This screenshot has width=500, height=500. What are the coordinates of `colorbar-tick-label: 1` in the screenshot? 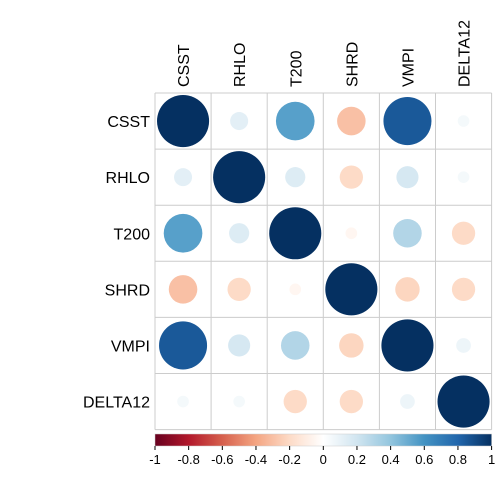 It's located at (491, 459).